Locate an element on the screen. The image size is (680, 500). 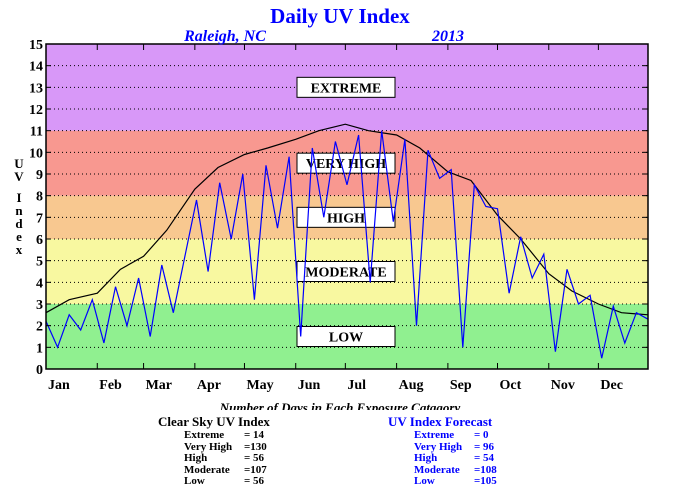
x-axis-label: Number of Days in Each Exposure Catagory is located at coordinates (340, 405).